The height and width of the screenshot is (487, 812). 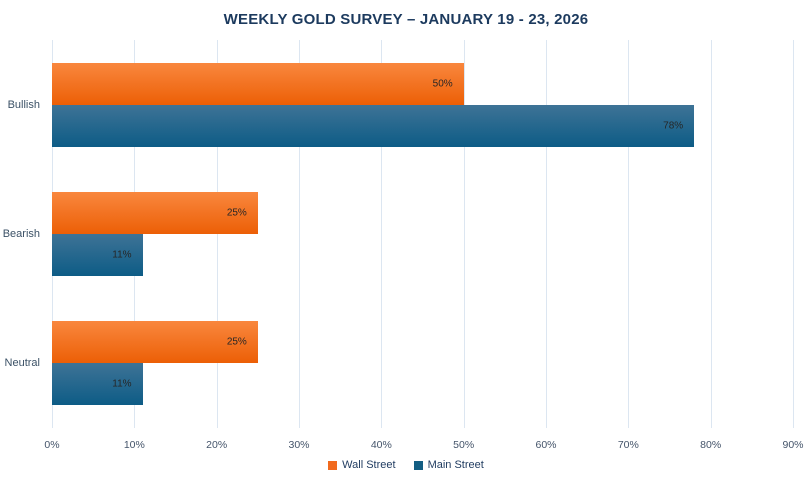 What do you see at coordinates (97, 384) in the screenshot?
I see `main-street-bar-neutral: 11%` at bounding box center [97, 384].